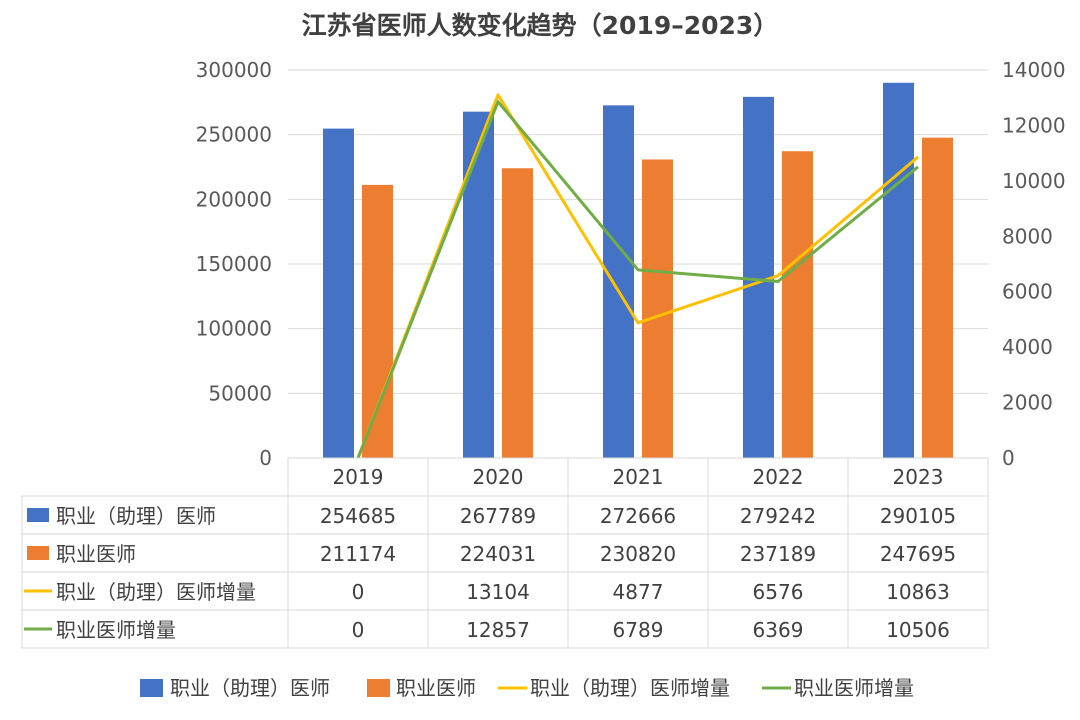 The image size is (1080, 720). What do you see at coordinates (918, 630) in the screenshot?
I see `table-value: 10506` at bounding box center [918, 630].